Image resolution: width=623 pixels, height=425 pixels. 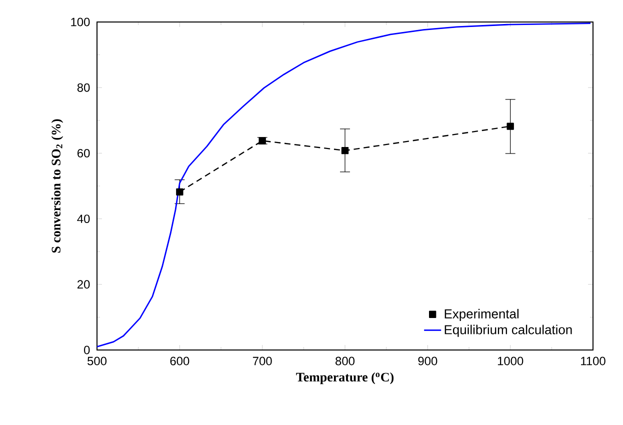 What do you see at coordinates (345, 378) in the screenshot?
I see `x-axis-title: Temperature ($^{o}$C)` at bounding box center [345, 378].